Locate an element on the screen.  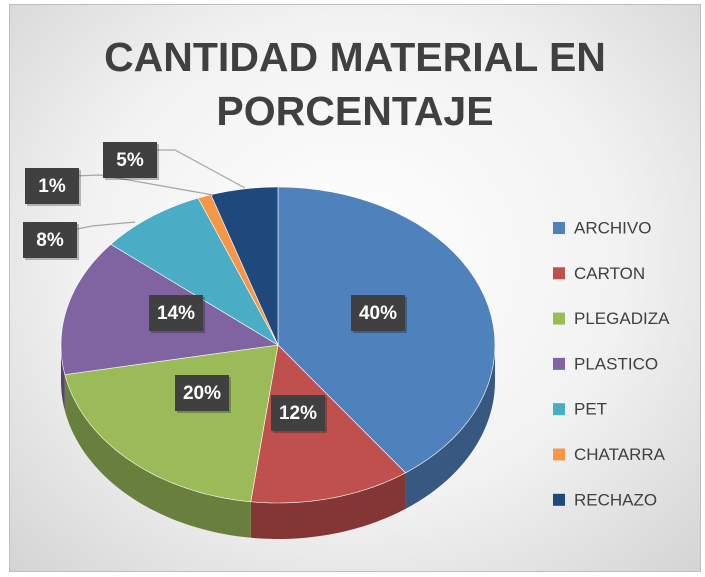
data-label: 40% is located at coordinates (378, 313).